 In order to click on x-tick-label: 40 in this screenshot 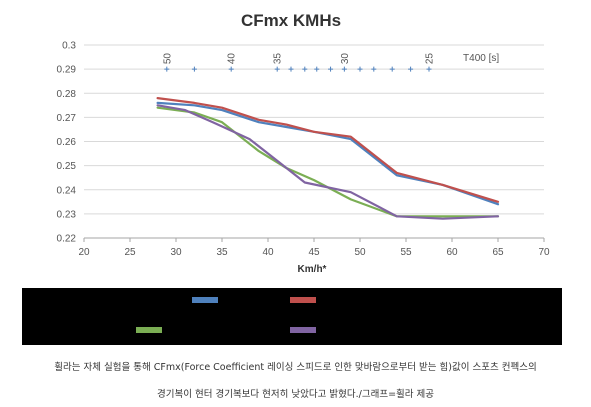, I will do `click(268, 252)`.